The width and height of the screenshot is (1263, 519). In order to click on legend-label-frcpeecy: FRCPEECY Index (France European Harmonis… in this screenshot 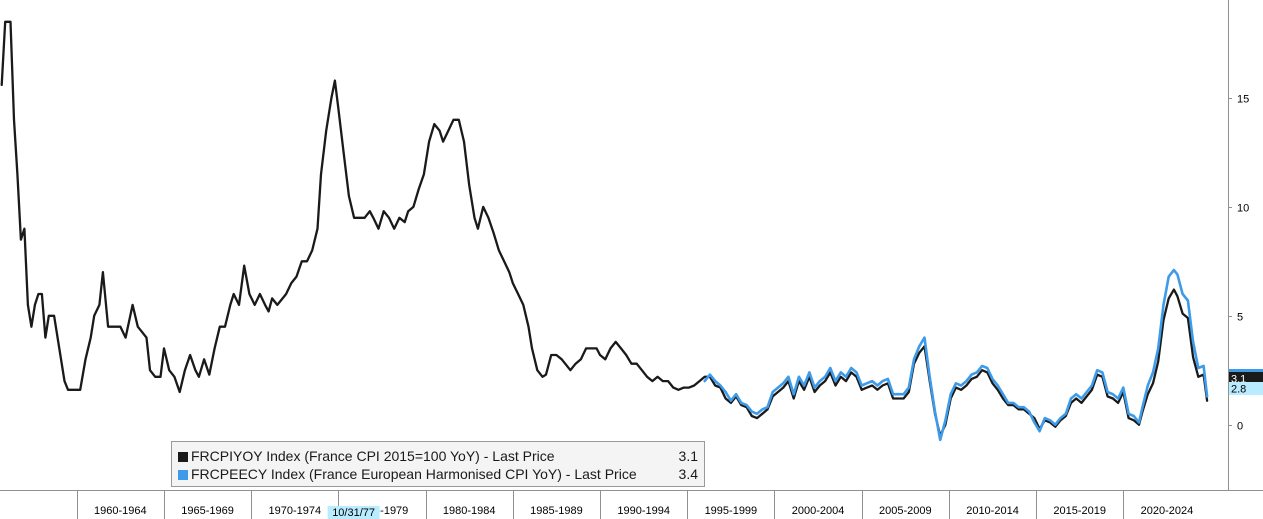, I will do `click(414, 474)`.